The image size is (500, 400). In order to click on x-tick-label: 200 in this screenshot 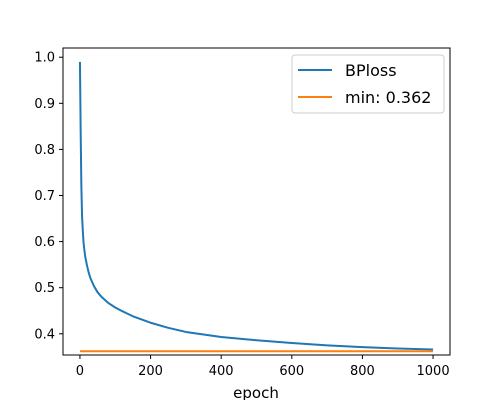, I will do `click(150, 371)`.